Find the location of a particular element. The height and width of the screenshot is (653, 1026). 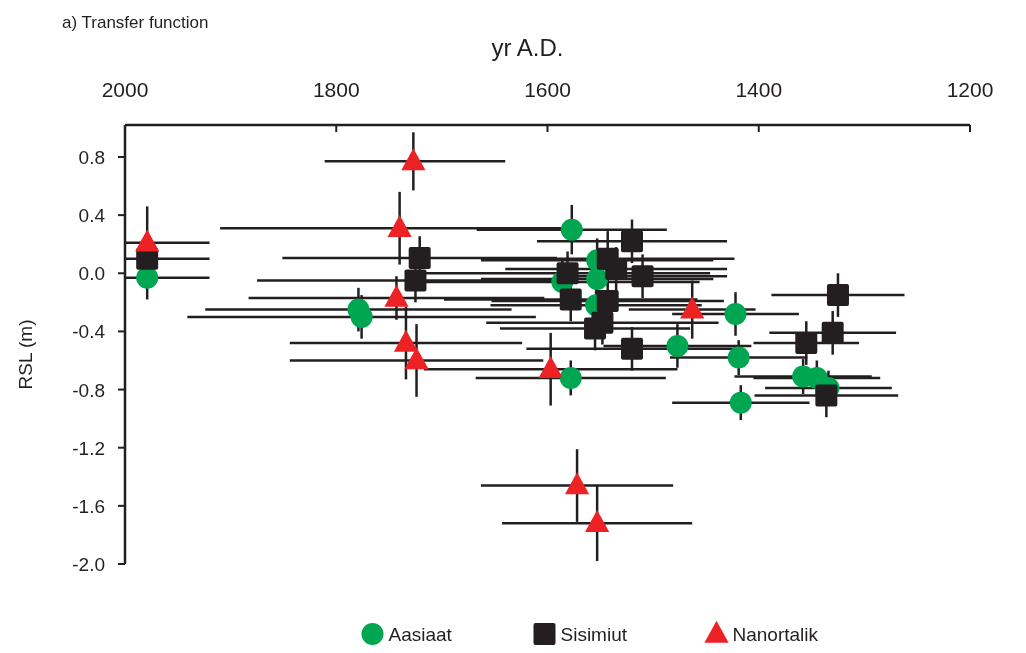

y-axis-title: RSL (m) is located at coordinates (25, 354).